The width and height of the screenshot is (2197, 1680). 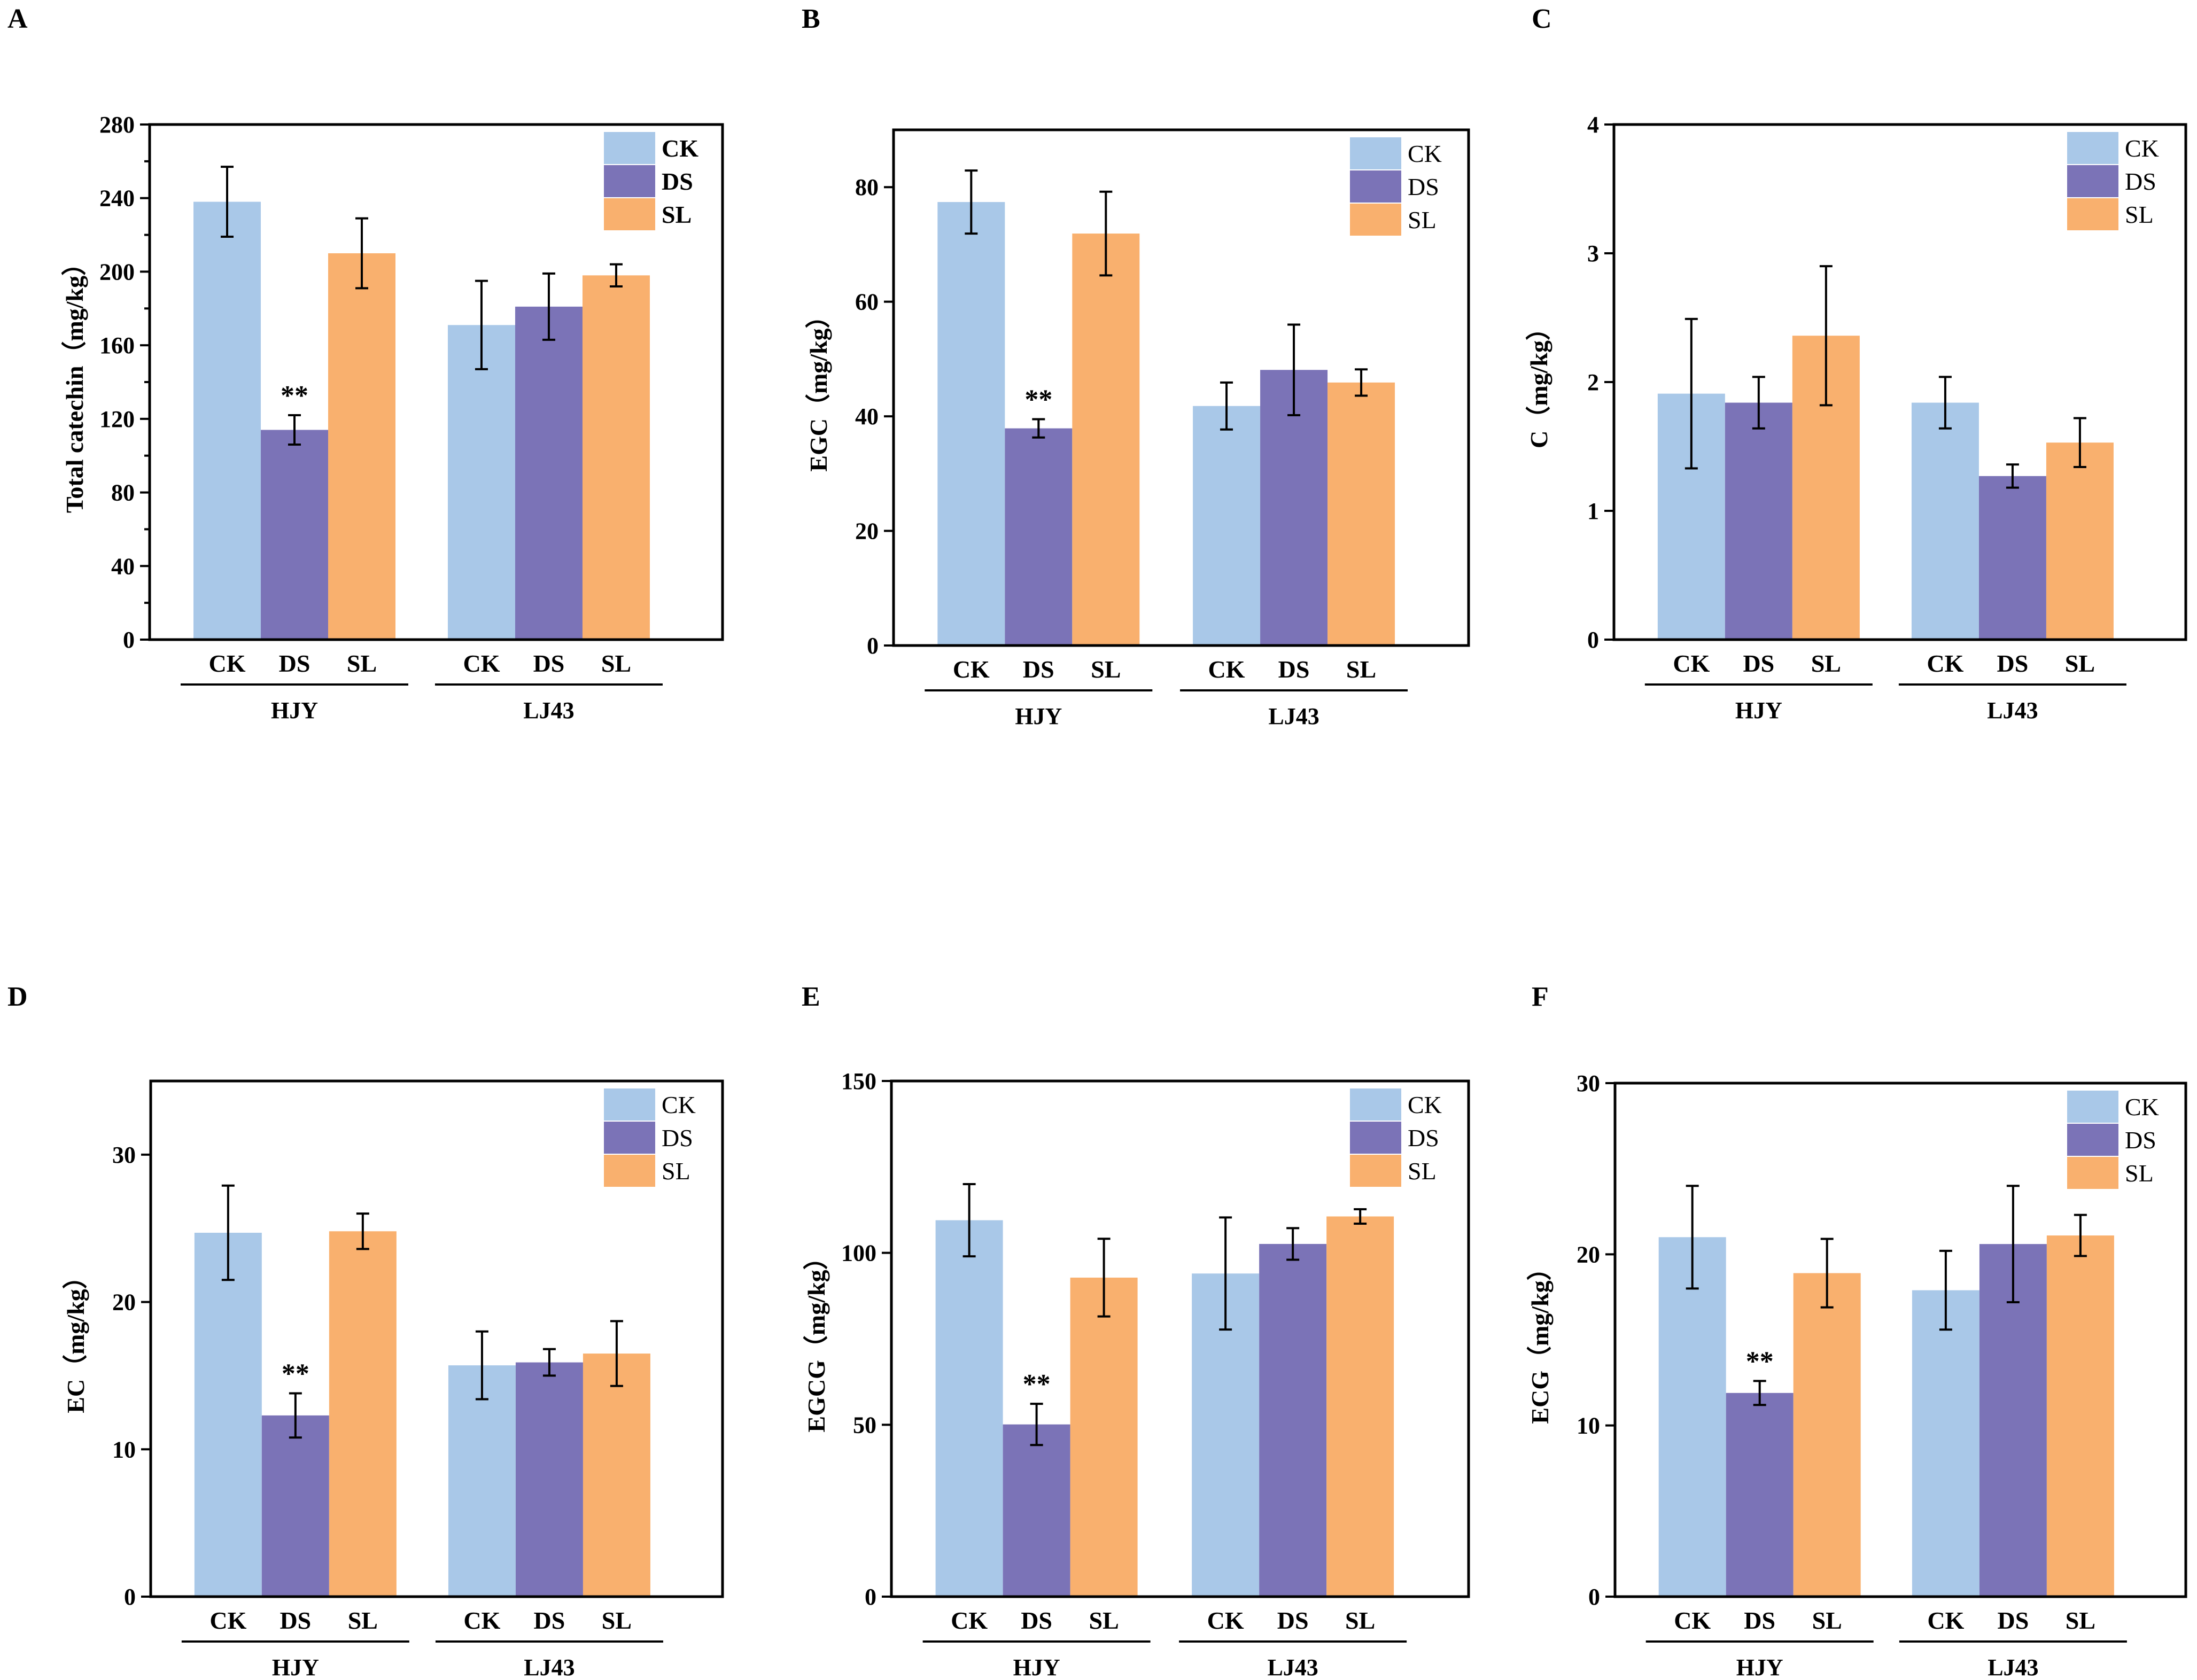 I want to click on y-tick-label: 80, so click(x=867, y=187).